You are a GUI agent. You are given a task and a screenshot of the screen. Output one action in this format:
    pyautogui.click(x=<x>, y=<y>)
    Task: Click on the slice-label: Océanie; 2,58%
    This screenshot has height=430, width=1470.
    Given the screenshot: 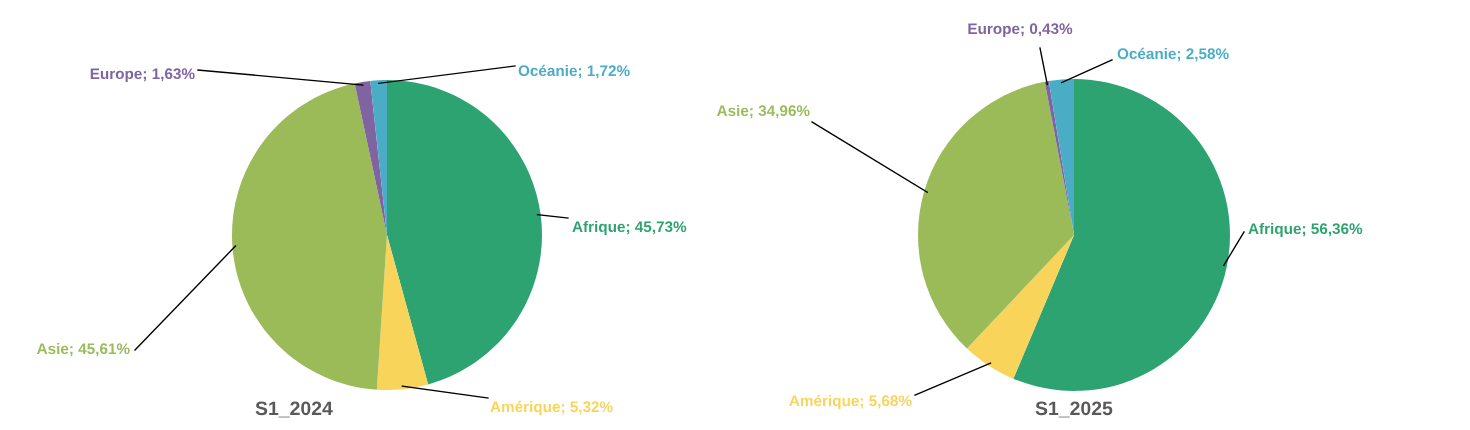 What is the action you would take?
    pyautogui.click(x=1173, y=54)
    